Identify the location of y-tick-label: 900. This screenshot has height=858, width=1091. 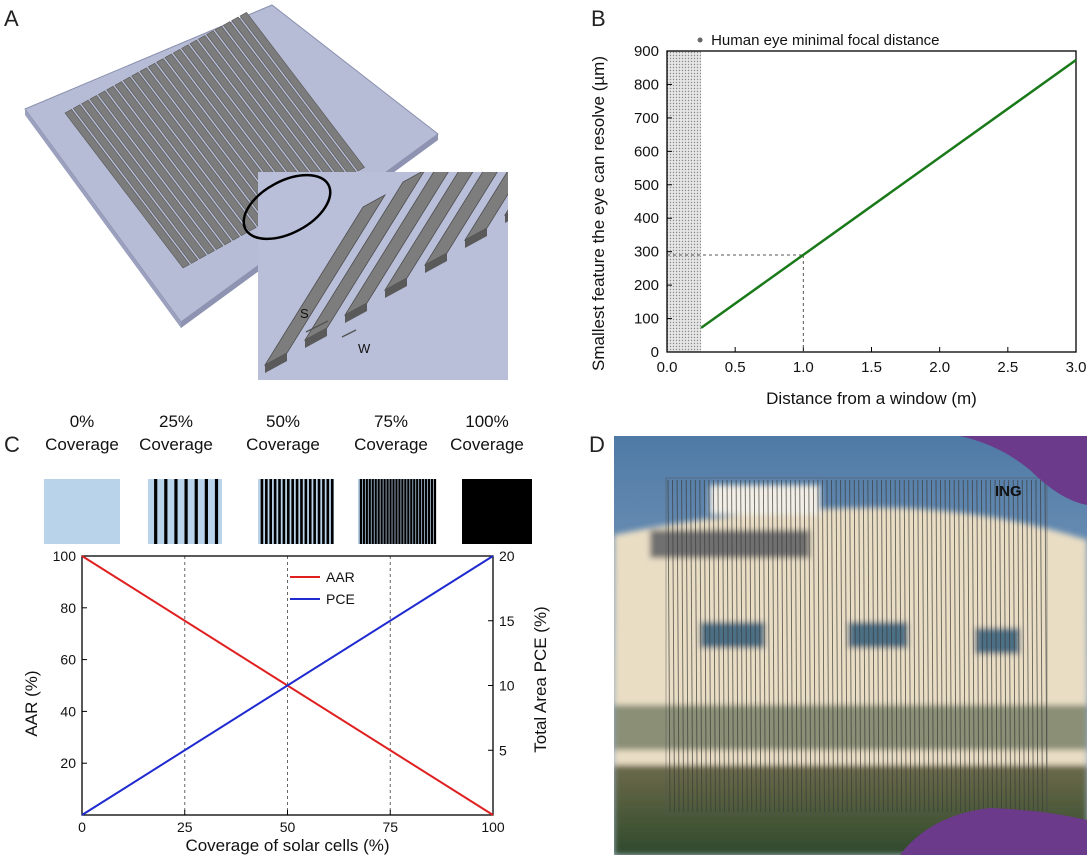
(646, 51).